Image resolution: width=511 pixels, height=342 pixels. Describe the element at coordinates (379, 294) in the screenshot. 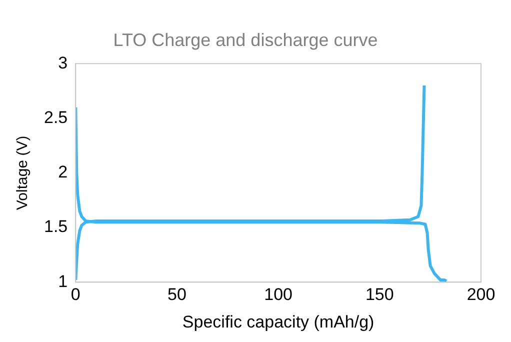

I see `x-tick-label: 150` at that location.